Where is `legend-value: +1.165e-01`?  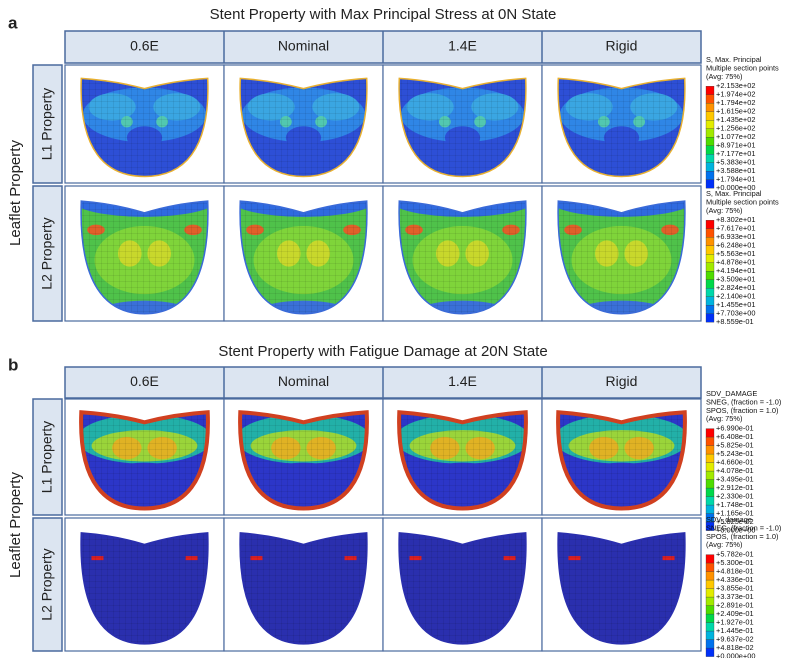
legend-value: +1.165e-01 is located at coordinates (735, 513).